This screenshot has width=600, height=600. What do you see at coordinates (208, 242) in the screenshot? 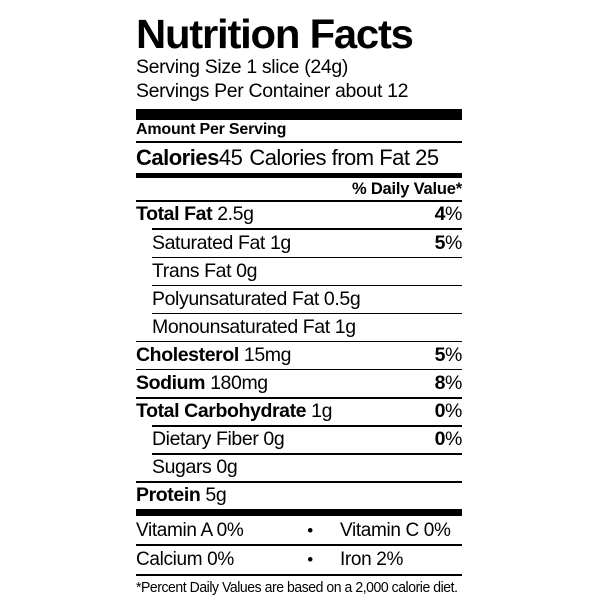
I see `nutrient-name: Saturated Fat` at bounding box center [208, 242].